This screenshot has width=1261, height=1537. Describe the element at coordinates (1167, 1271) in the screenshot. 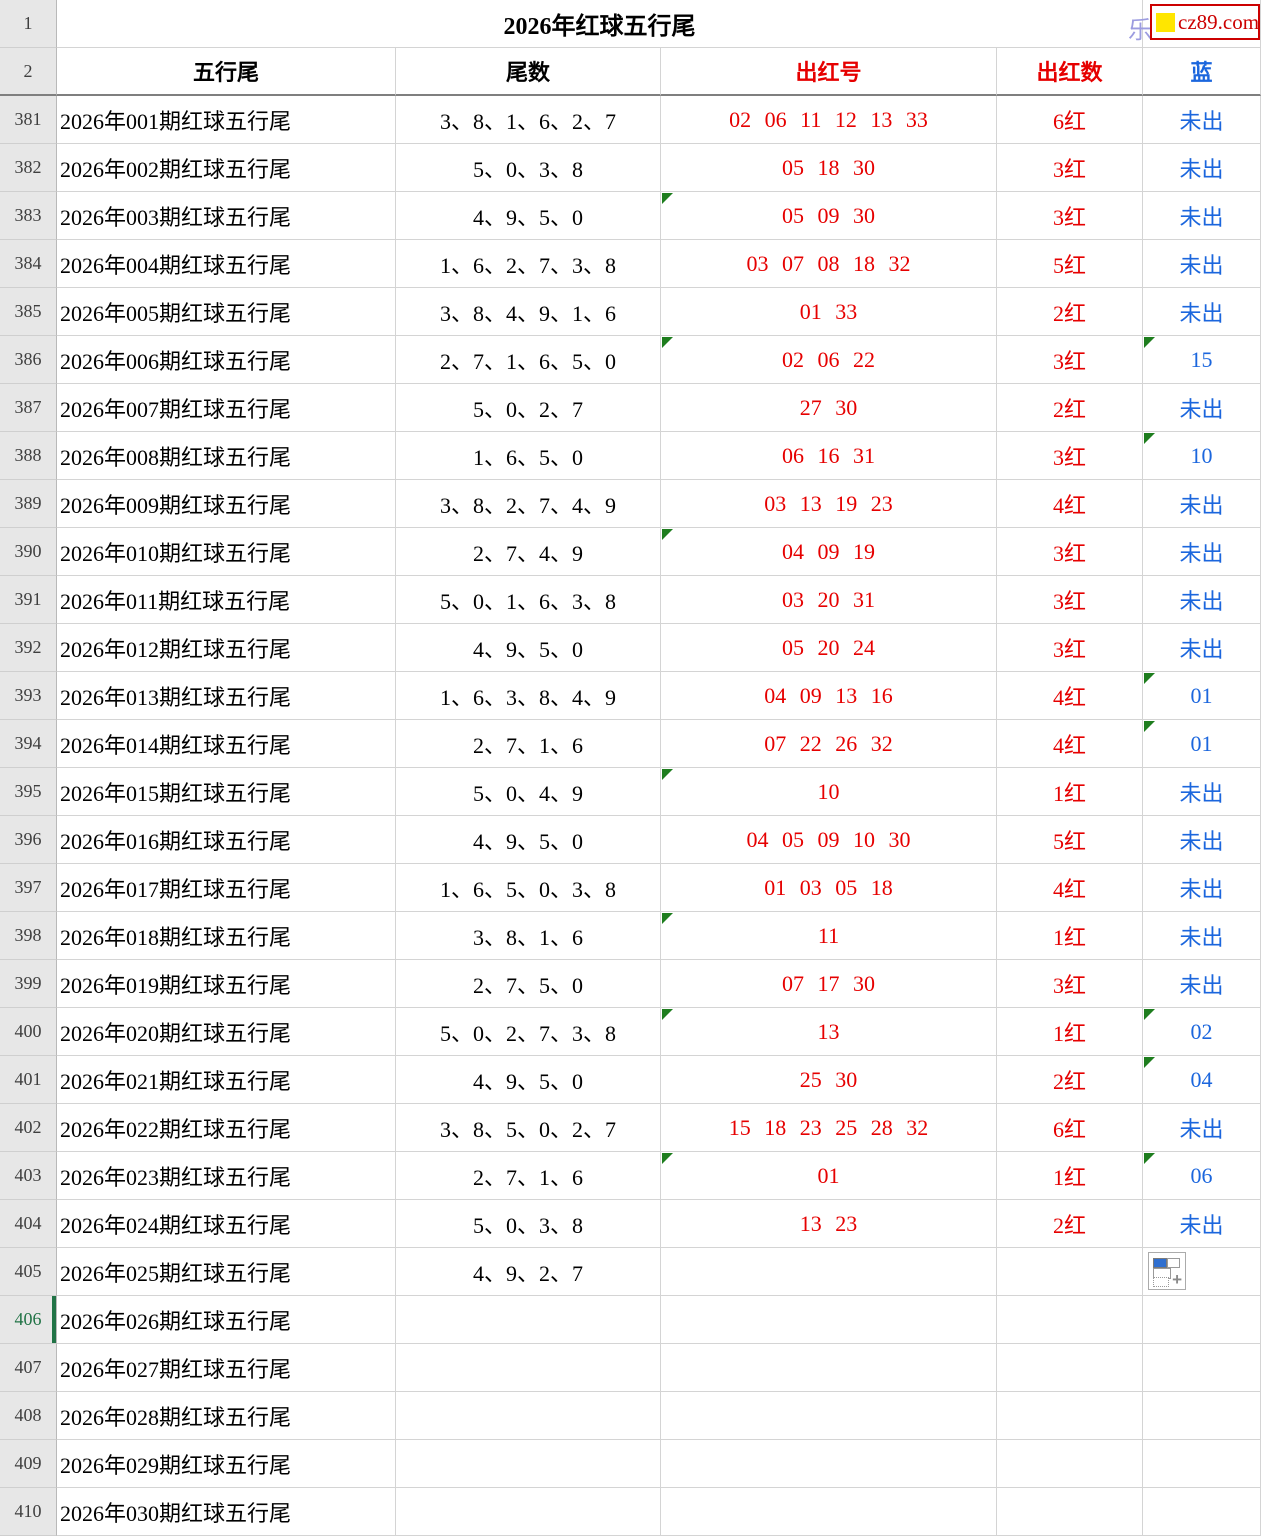

I see `paste-options-icon: +` at that location.